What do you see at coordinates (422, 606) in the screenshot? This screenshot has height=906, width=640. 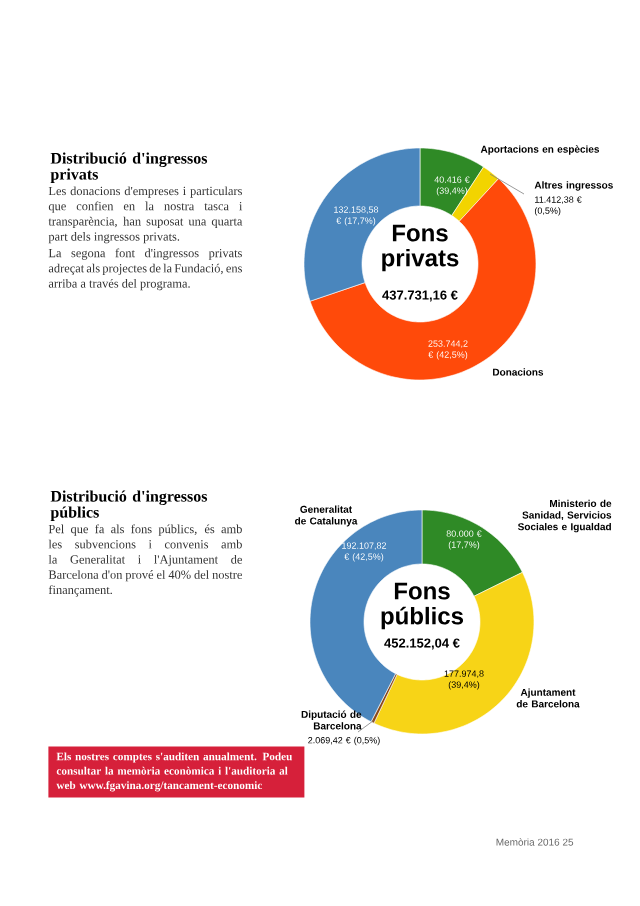 I see `text: Fons públics` at bounding box center [422, 606].